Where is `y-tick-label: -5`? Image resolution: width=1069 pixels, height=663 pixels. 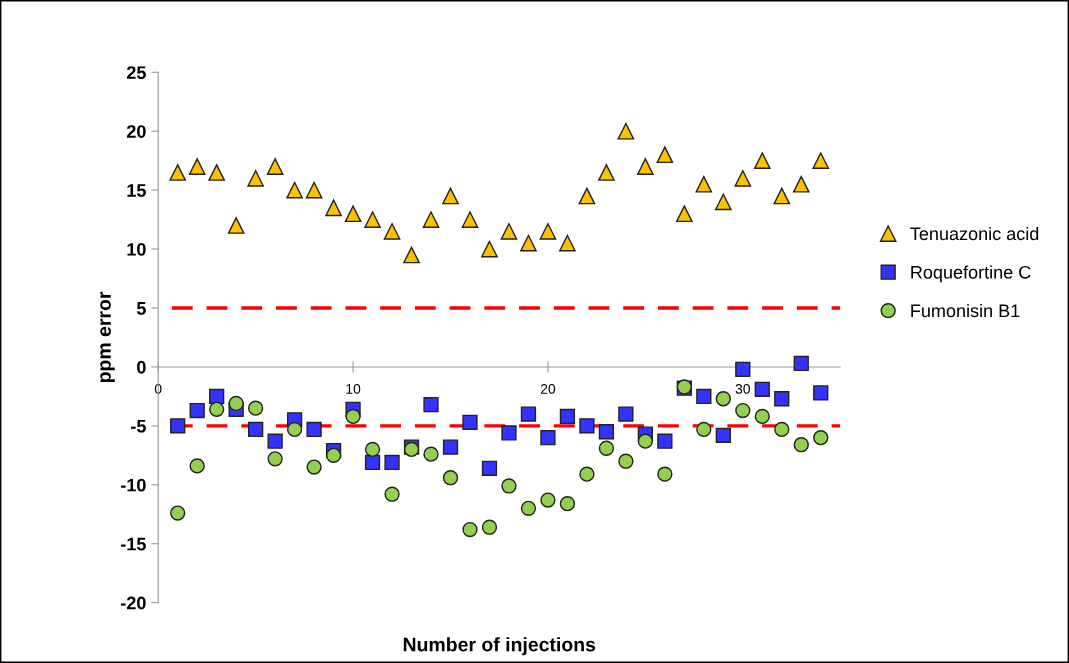 y-tick-label: -5 is located at coordinates (138, 426).